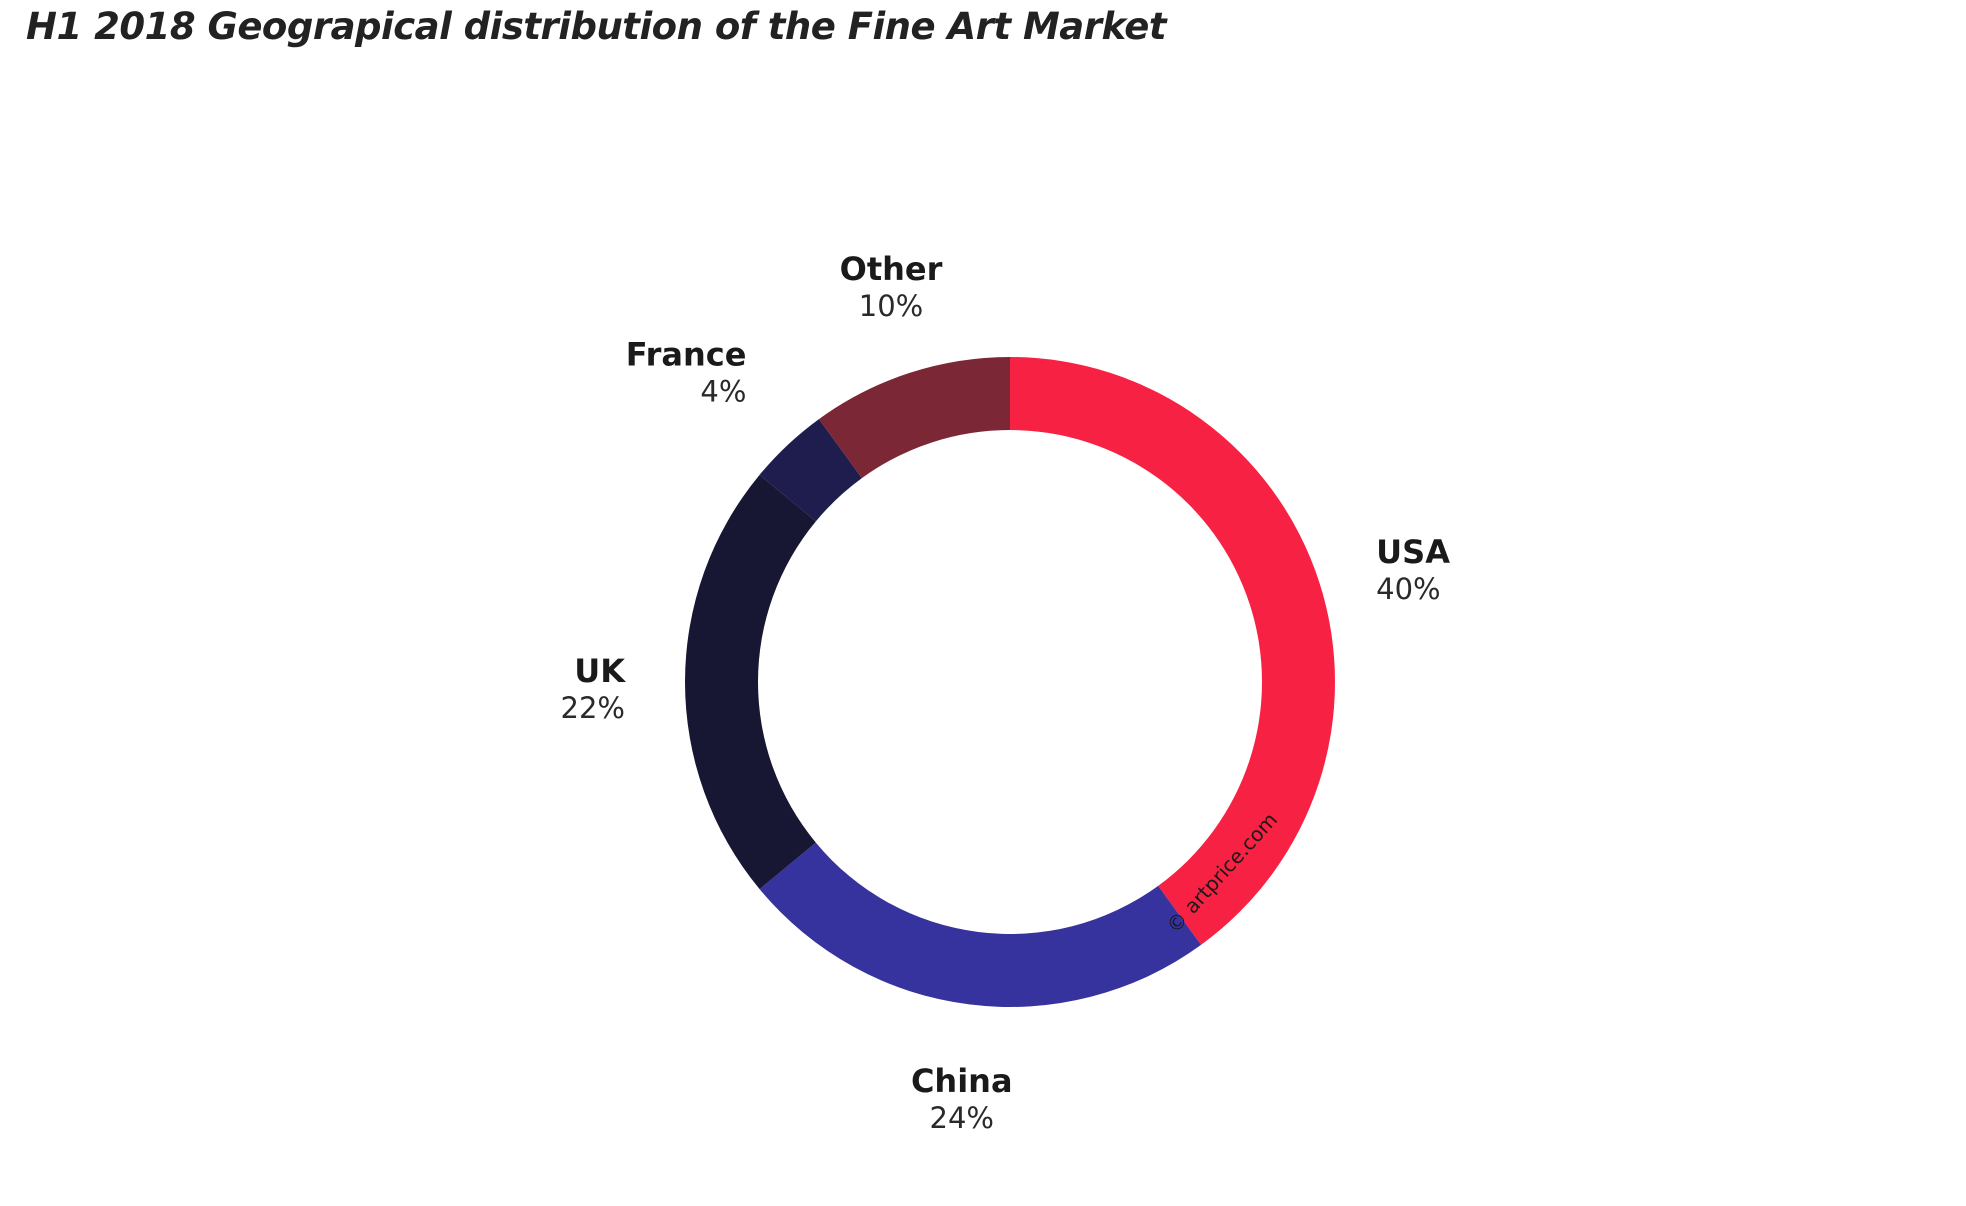 Image resolution: width=1966 pixels, height=1206 pixels. Describe the element at coordinates (686, 354) in the screenshot. I see `slice-label-france: France` at that location.